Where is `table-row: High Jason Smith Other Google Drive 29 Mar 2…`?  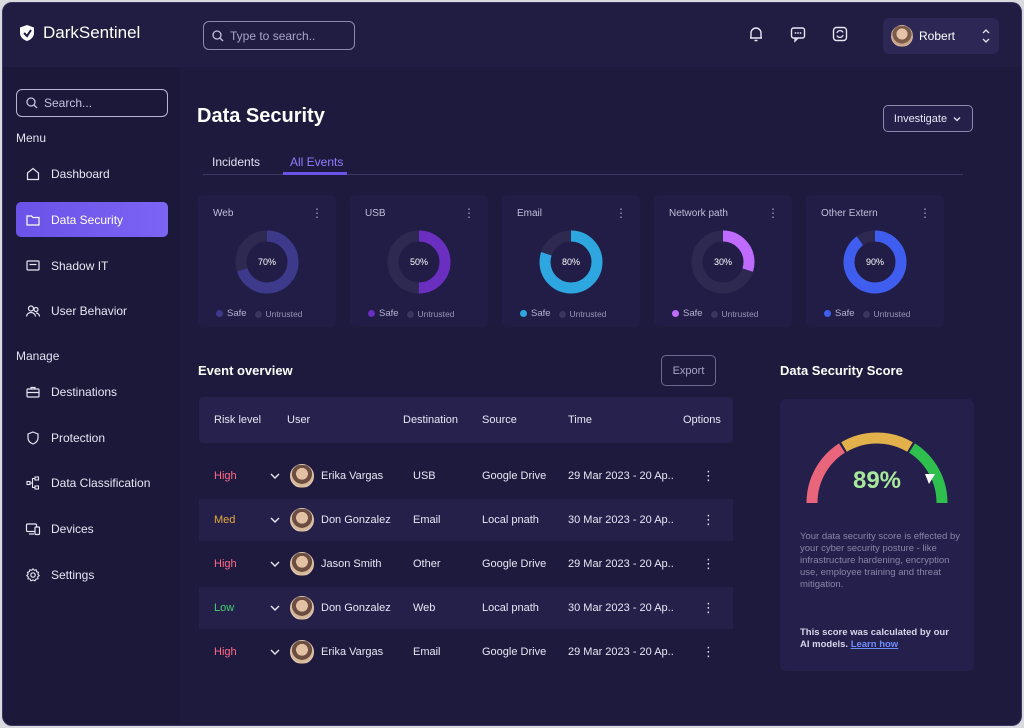 table-row: High Jason Smith Other Google Drive 29 Mar 2… is located at coordinates (466, 564).